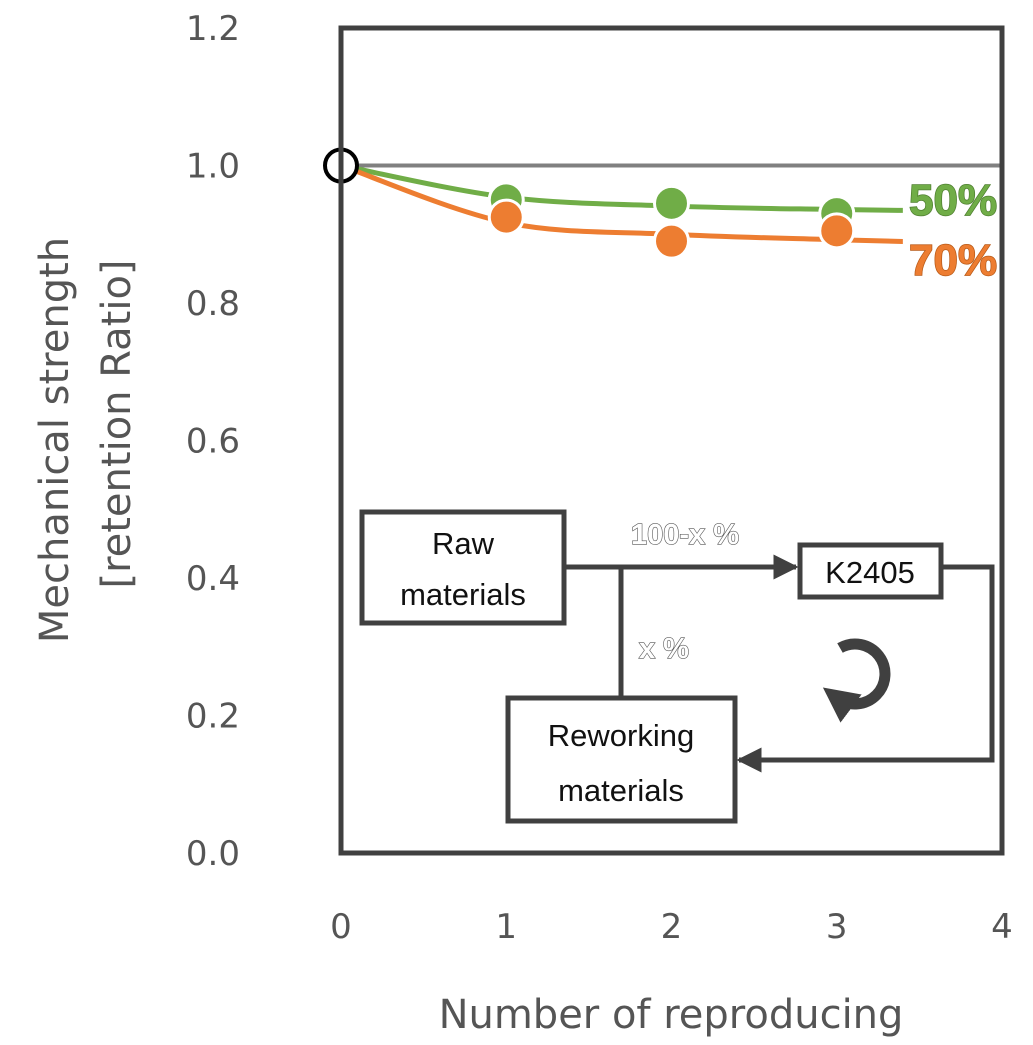 The width and height of the screenshot is (1033, 1045). Describe the element at coordinates (622, 211) in the screenshot. I see `series-layer` at that location.